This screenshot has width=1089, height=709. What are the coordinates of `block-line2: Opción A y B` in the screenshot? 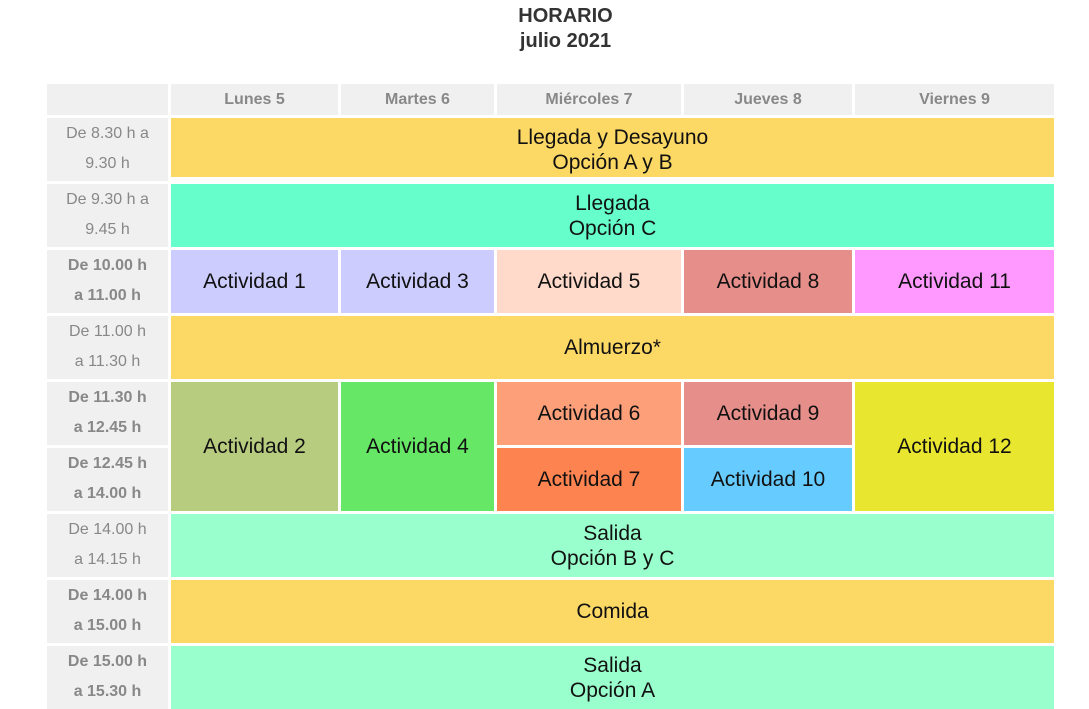 It's located at (612, 162).